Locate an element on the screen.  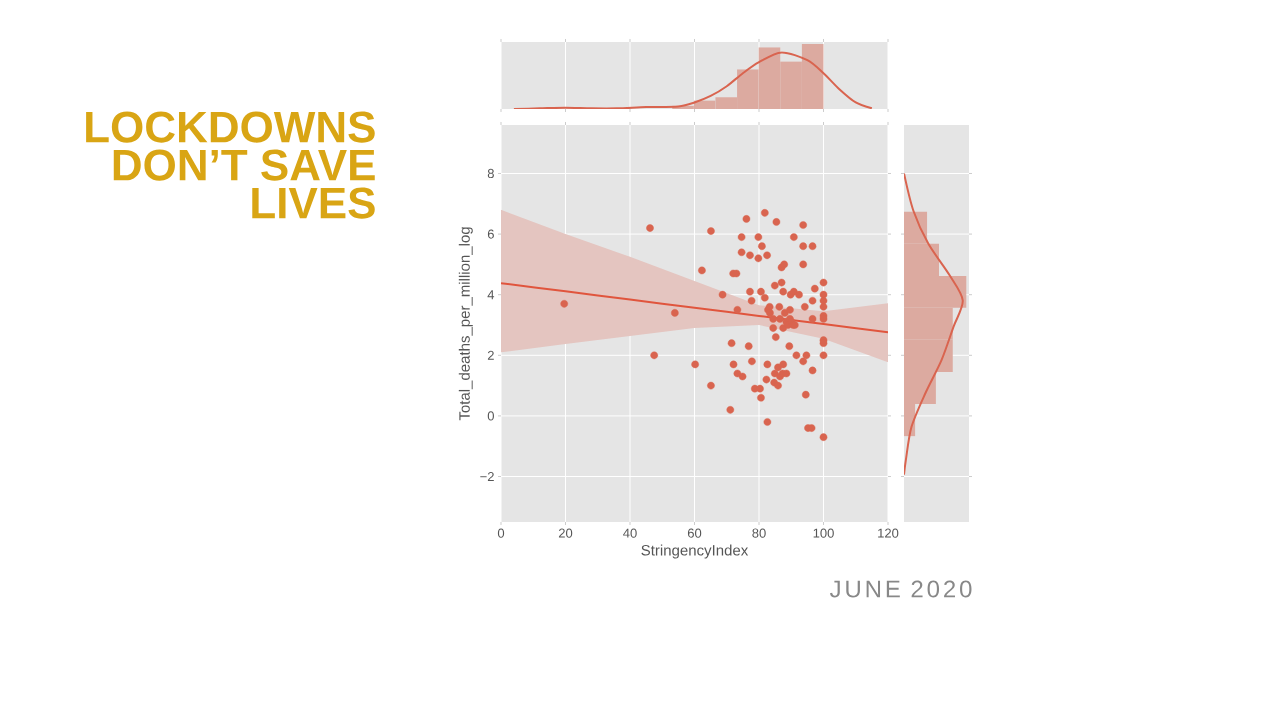
y-tick-label: 6 is located at coordinates (490, 234).